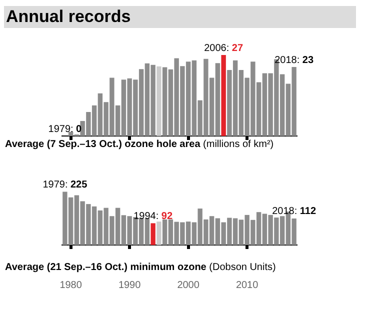  Describe the element at coordinates (130, 285) in the screenshot. I see `x-tick-label: 1990` at that location.